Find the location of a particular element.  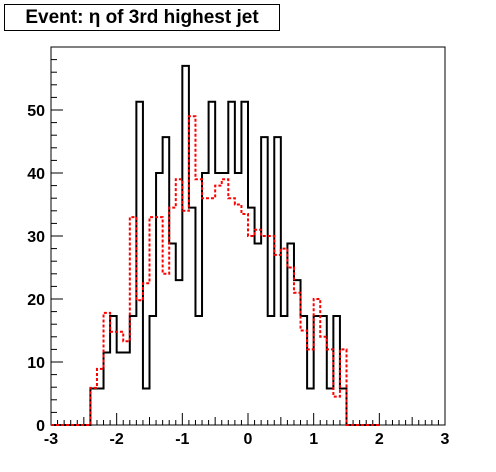

x-tick-label: -3 is located at coordinates (51, 439).